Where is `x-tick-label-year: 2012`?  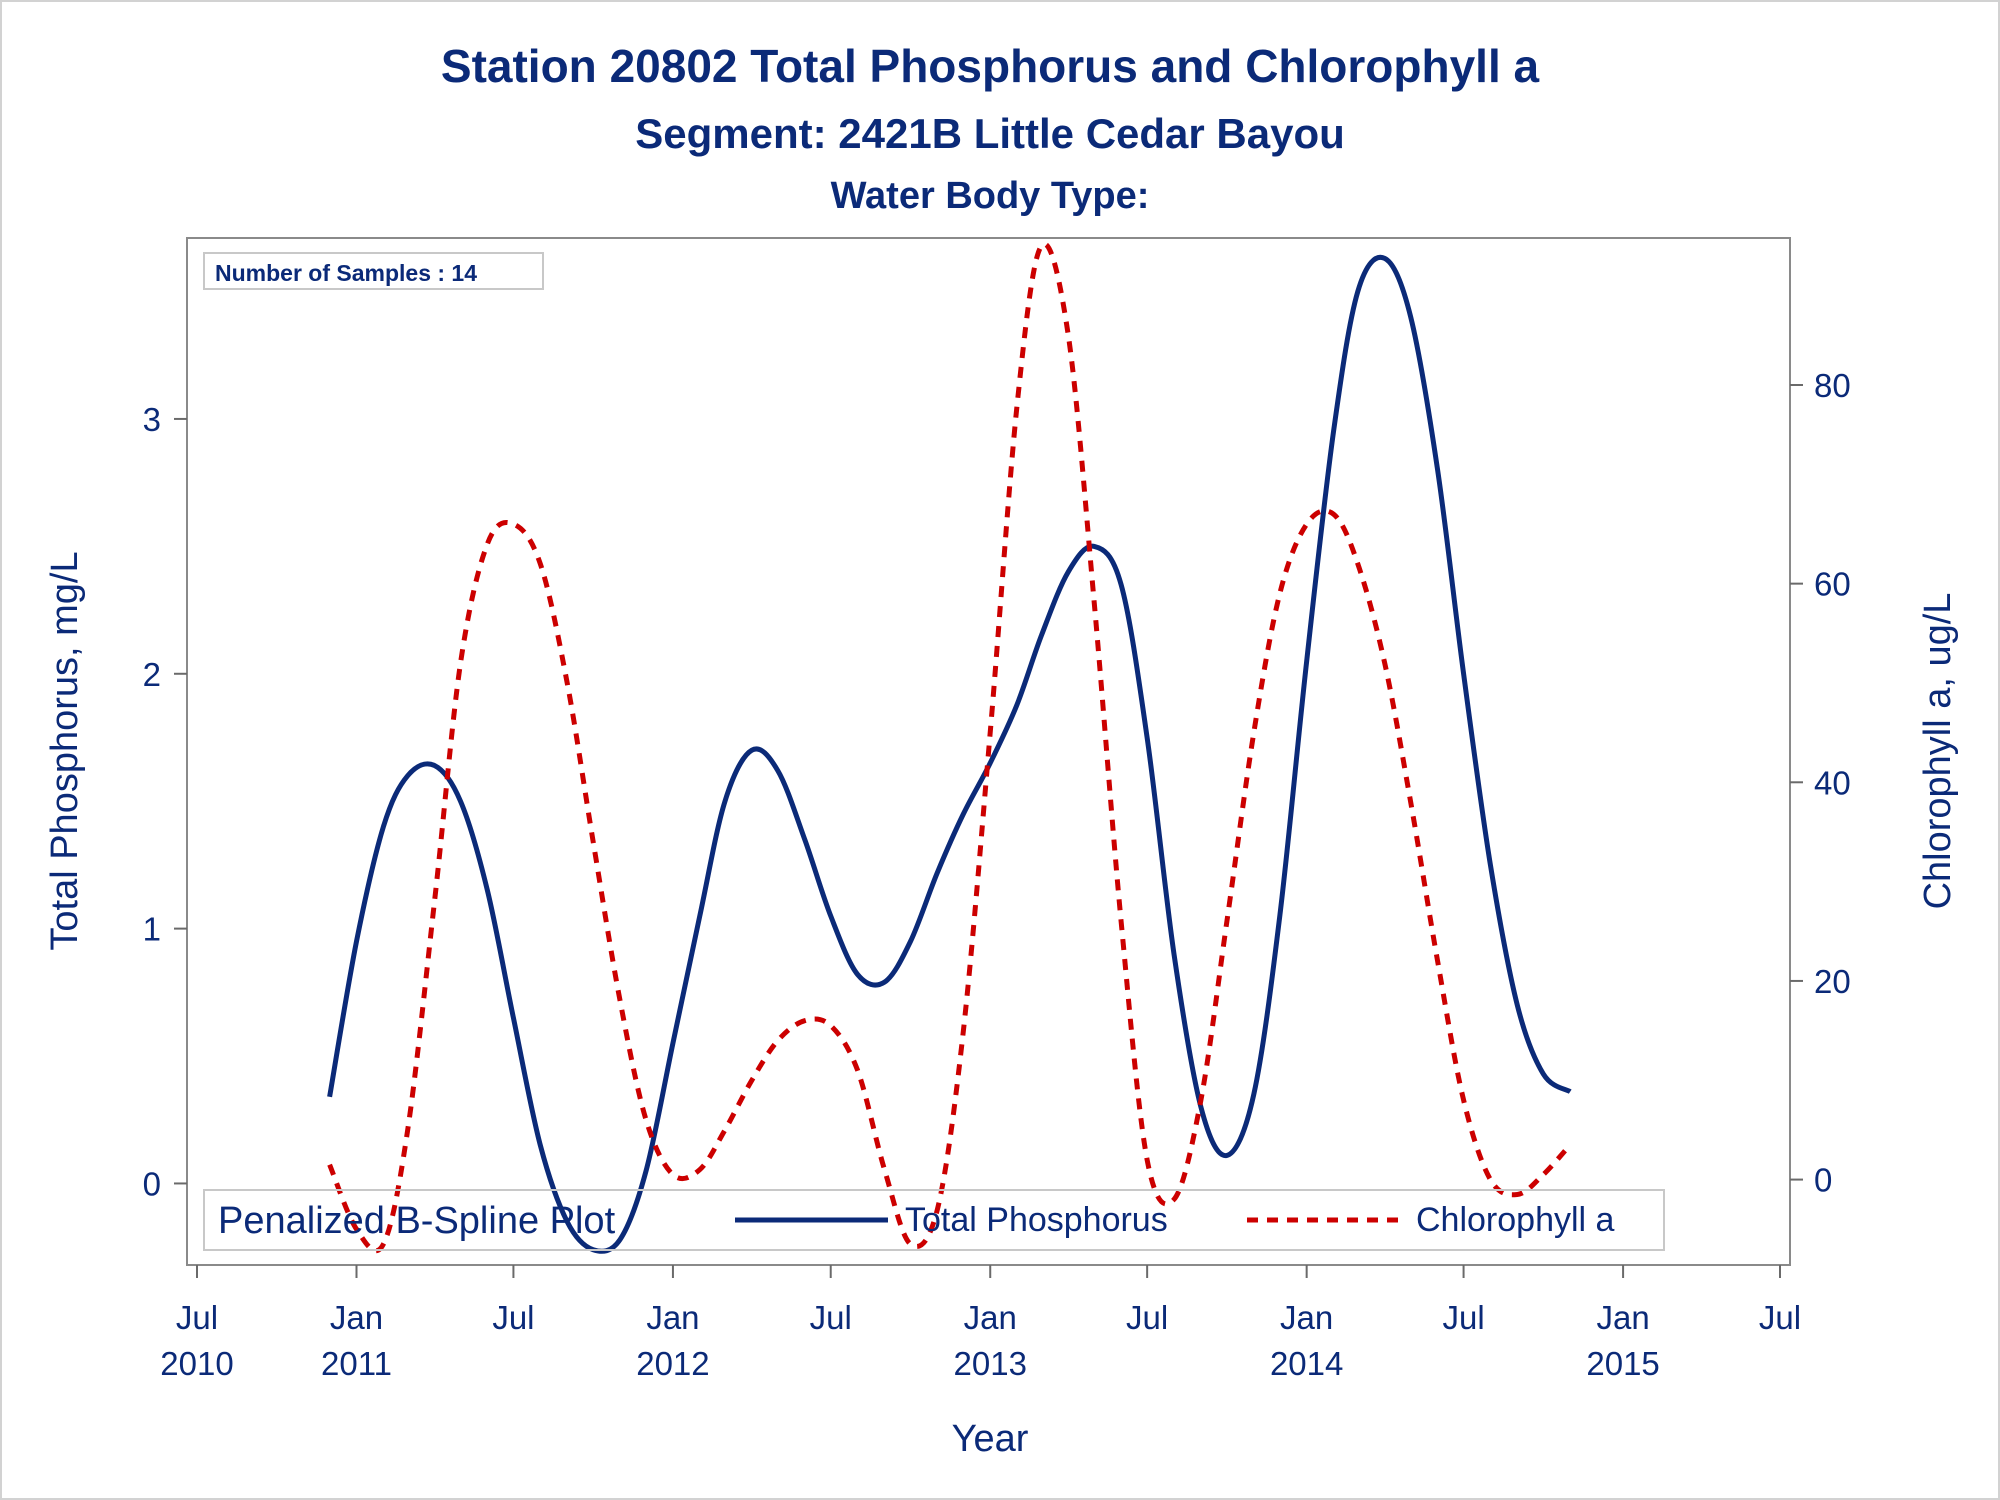 x-tick-label-year: 2012 is located at coordinates (672, 1363).